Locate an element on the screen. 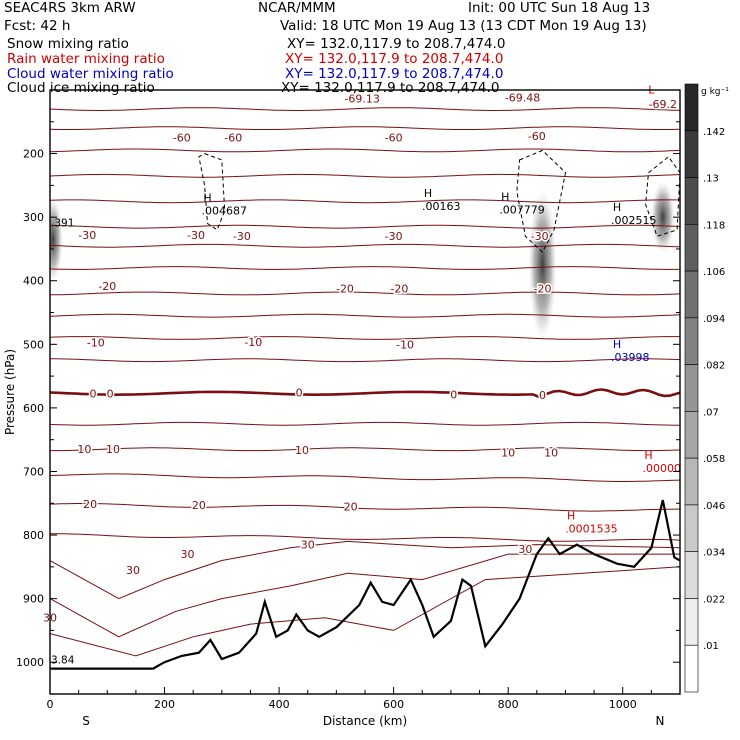 Image resolution: width=740 pixels, height=740 pixels. y-tick-label: 1000 is located at coordinates (30, 662).